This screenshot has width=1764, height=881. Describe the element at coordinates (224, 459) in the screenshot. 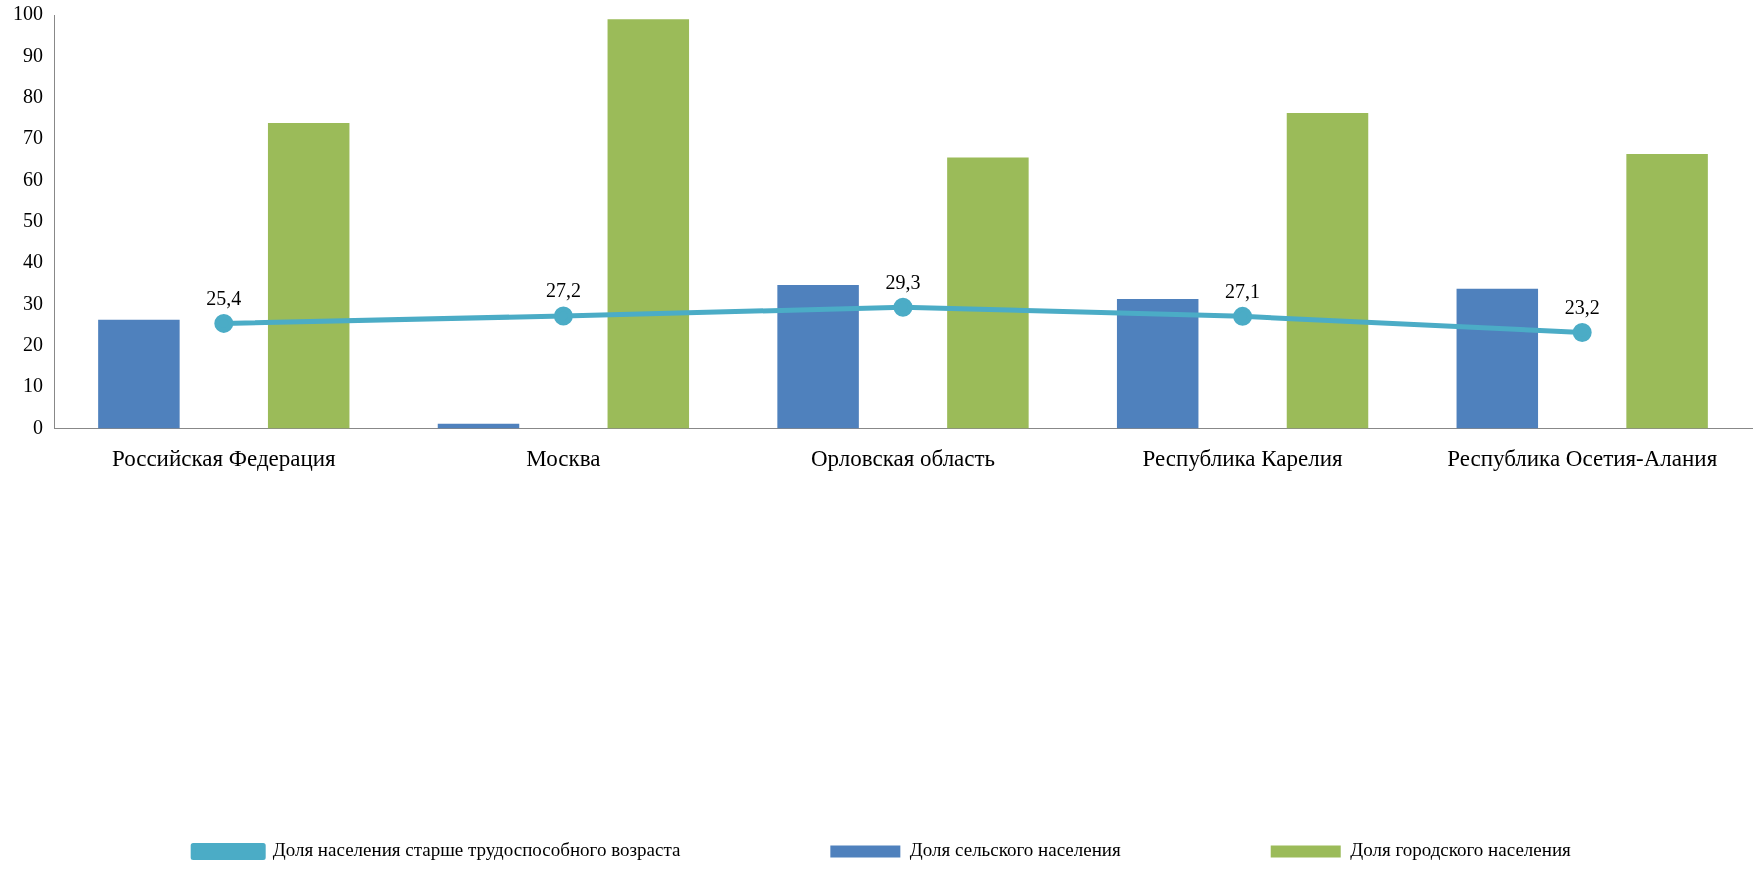

I see `x-tick-label: Российская Федерация` at that location.